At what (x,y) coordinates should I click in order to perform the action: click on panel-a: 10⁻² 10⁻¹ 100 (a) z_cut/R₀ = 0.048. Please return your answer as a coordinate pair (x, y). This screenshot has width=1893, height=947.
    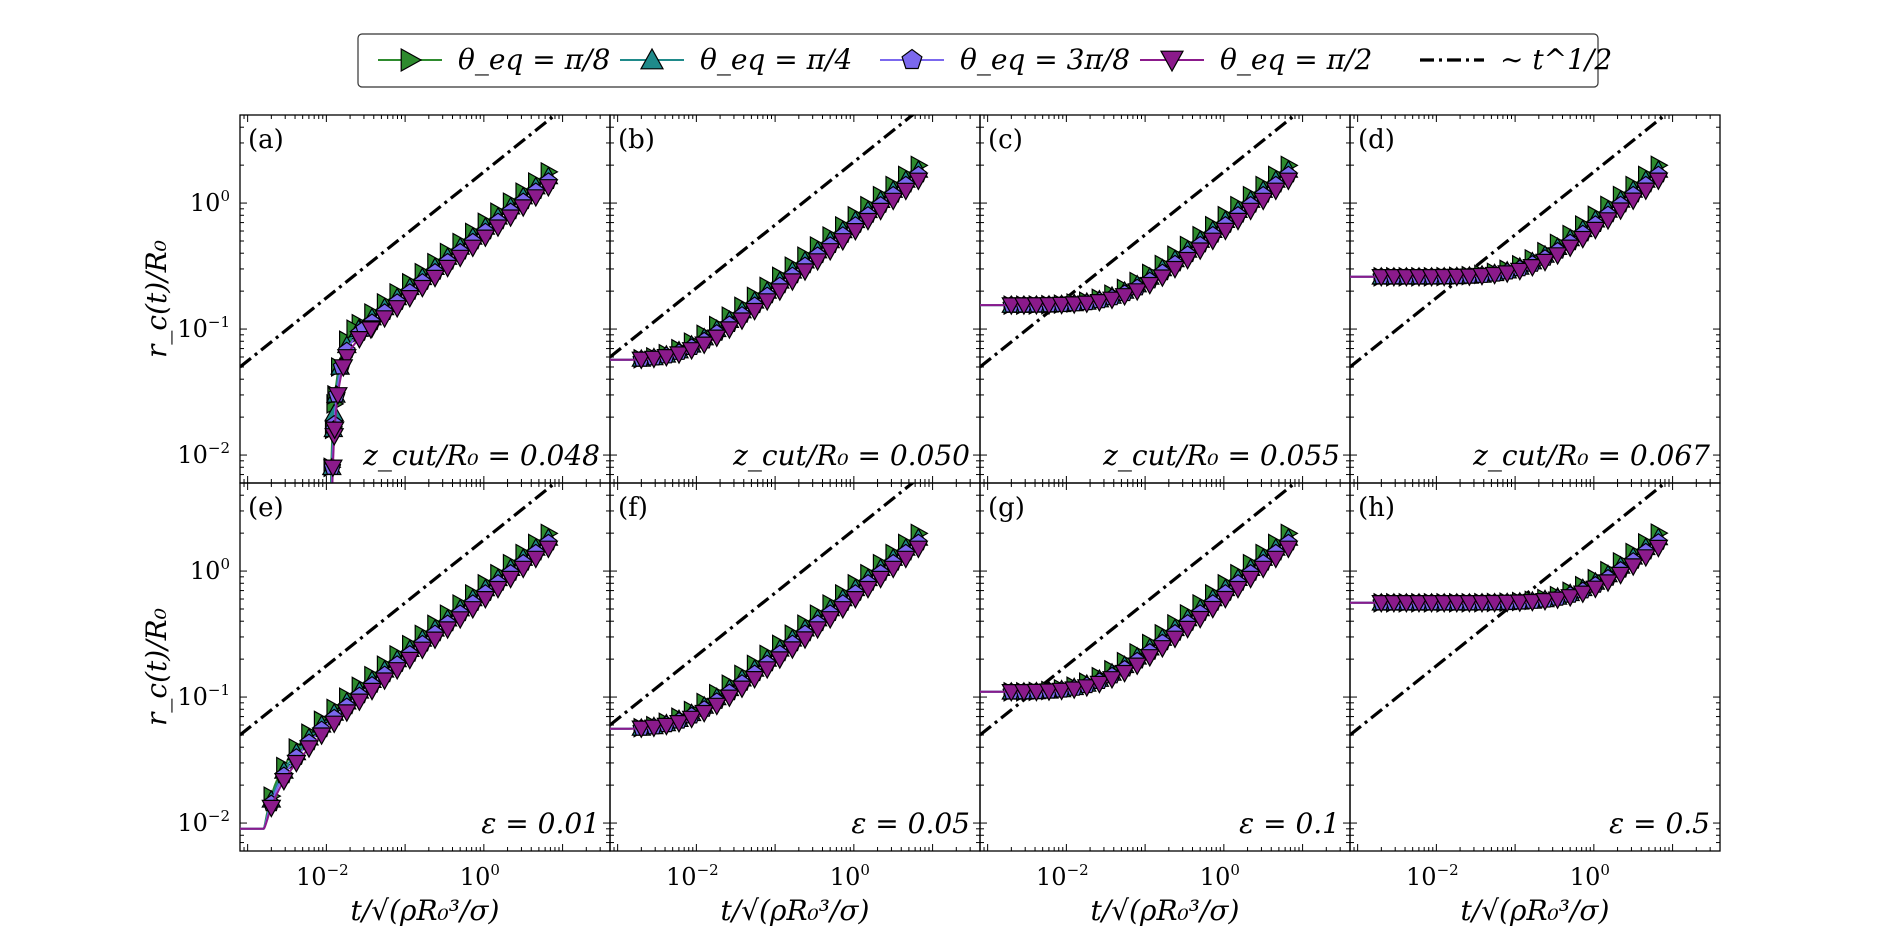
    Looking at the image, I should click on (394, 299).